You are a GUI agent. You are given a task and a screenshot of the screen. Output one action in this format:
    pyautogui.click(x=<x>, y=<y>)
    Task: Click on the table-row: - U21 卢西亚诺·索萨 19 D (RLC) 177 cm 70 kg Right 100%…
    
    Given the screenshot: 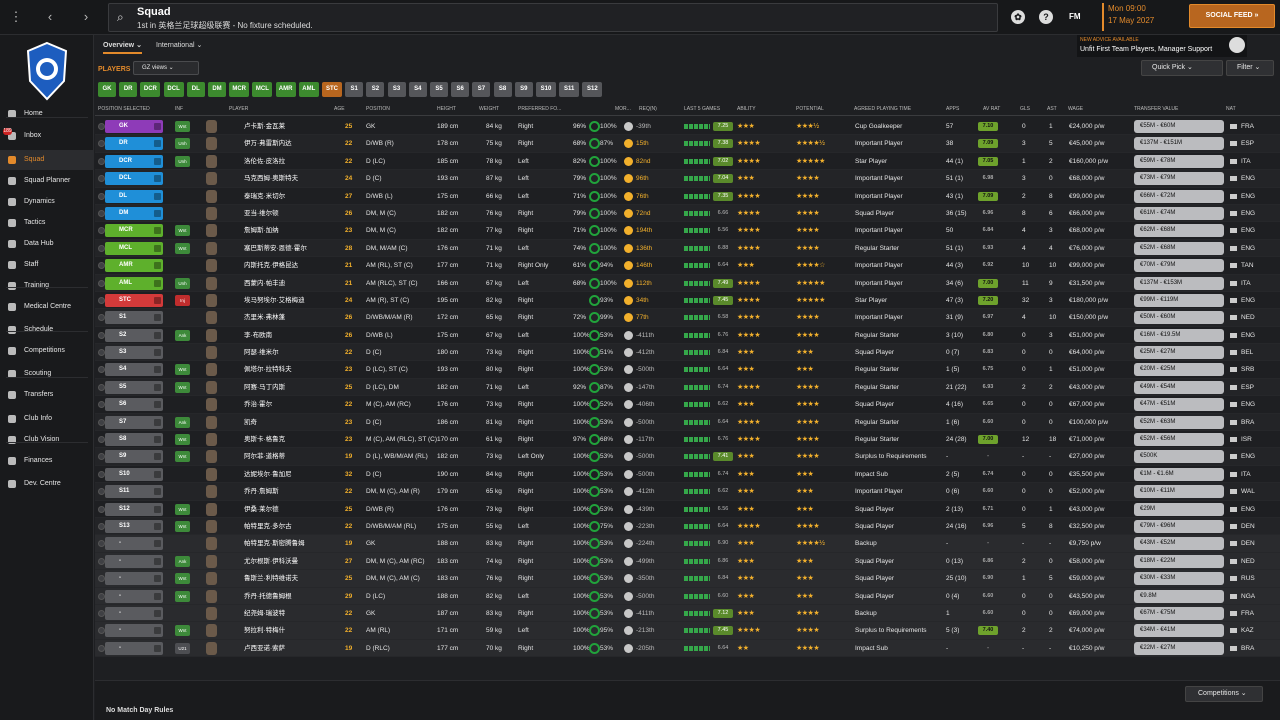 What is the action you would take?
    pyautogui.click(x=687, y=648)
    